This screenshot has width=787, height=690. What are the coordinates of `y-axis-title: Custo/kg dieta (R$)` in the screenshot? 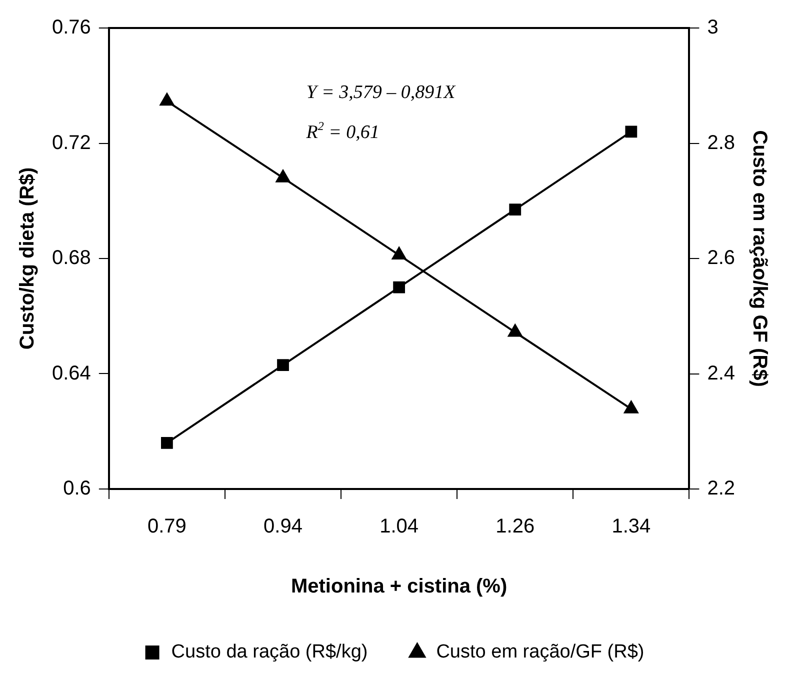 It's located at (27, 258).